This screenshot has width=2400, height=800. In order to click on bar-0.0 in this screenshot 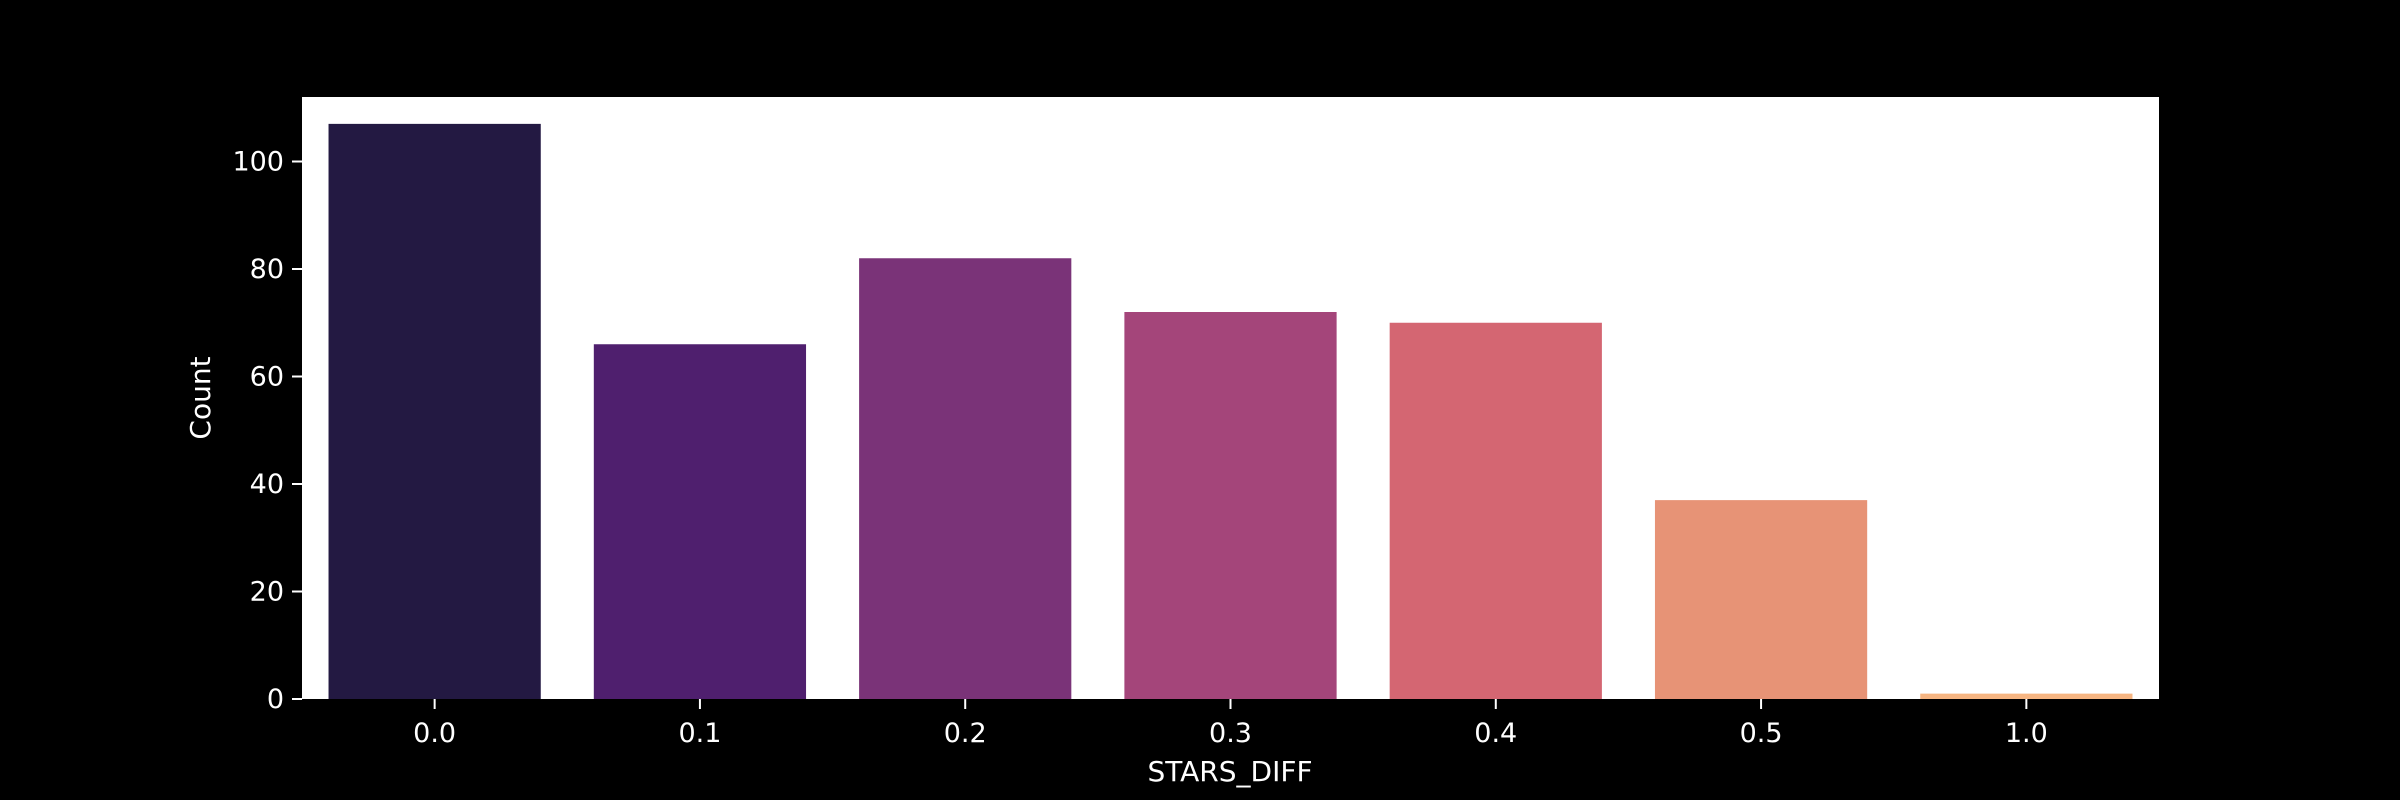, I will do `click(434, 411)`.